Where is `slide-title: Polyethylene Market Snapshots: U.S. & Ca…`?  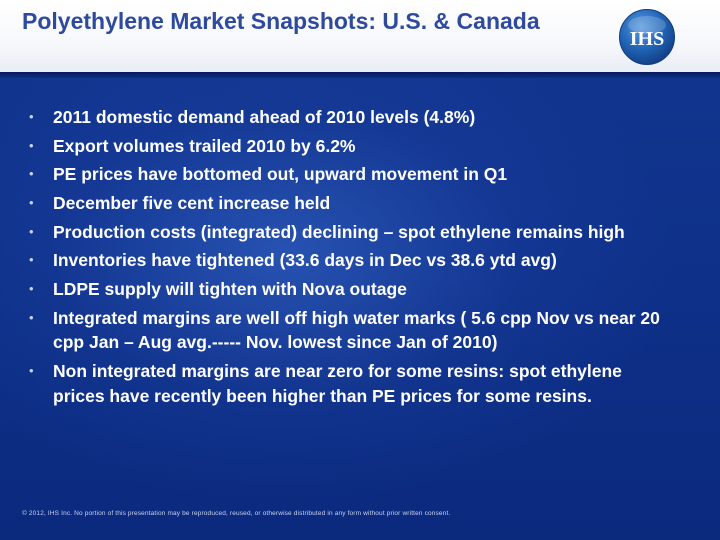
slide-title: Polyethylene Market Snapshots: U.S. & Ca… is located at coordinates (281, 21).